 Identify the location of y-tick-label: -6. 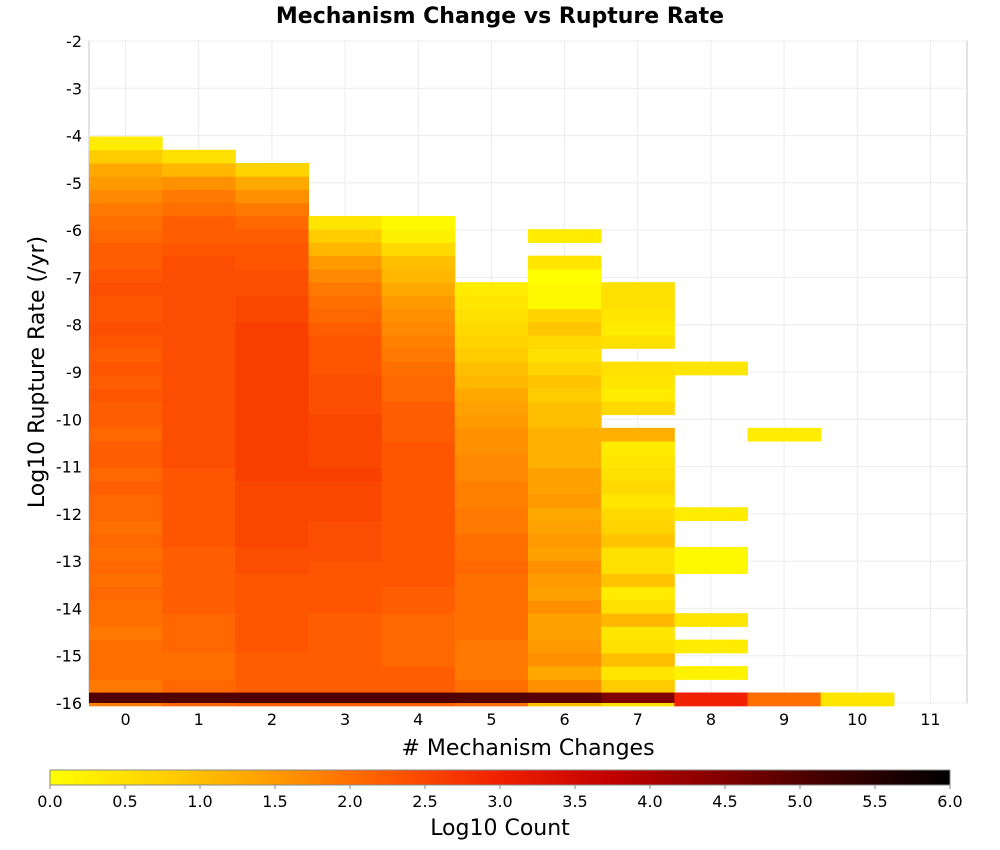
(74, 230).